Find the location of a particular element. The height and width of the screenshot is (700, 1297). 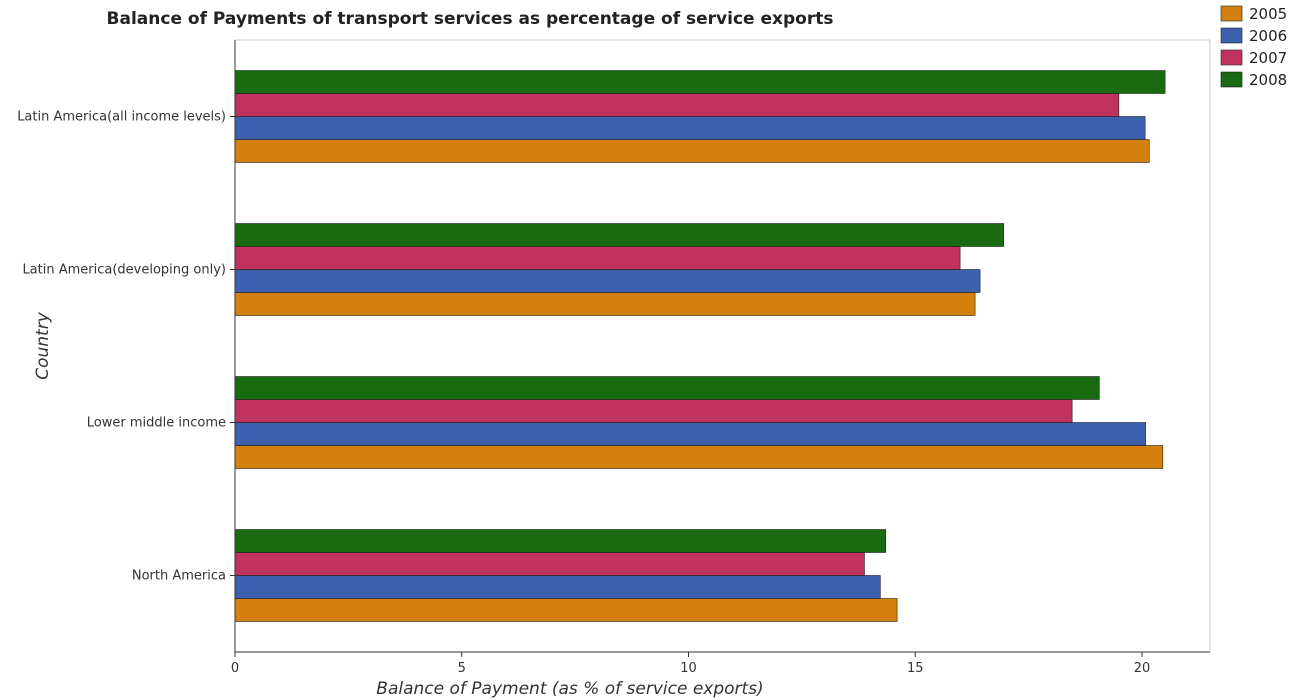

legend-swatch-2008 is located at coordinates (1231, 79).